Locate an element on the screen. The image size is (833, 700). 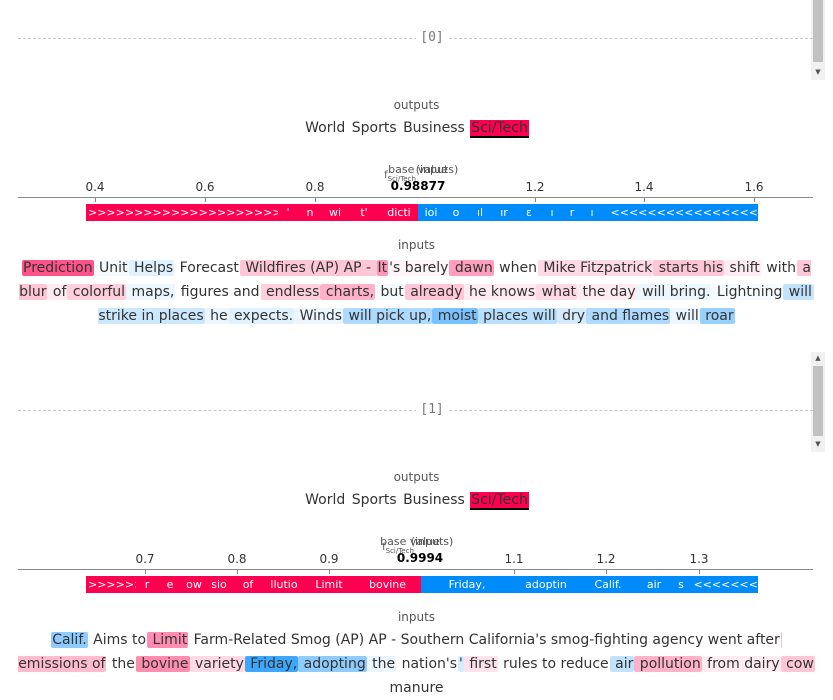
axis-tick: 1.2 is located at coordinates (606, 559).